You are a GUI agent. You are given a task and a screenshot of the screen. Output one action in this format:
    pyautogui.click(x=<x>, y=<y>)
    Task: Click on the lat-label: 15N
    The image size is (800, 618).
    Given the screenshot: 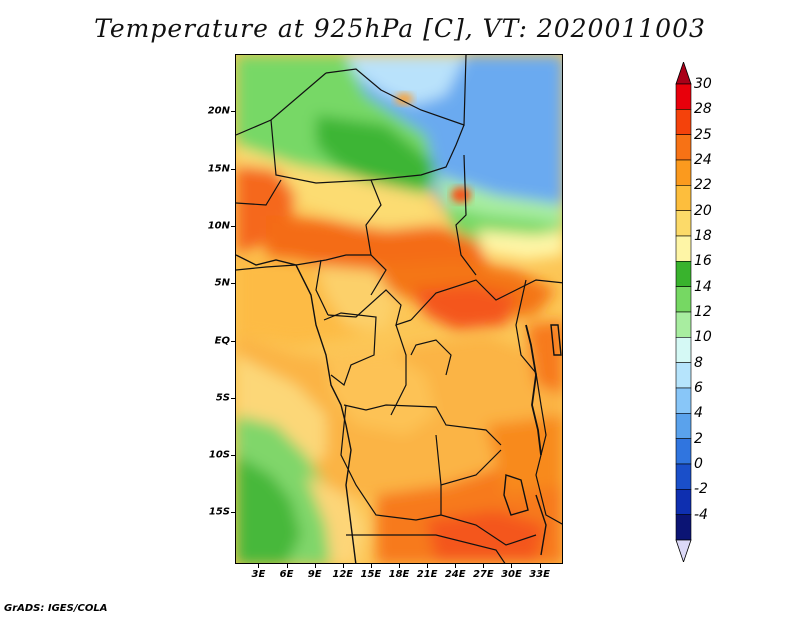 What is the action you would take?
    pyautogui.click(x=218, y=169)
    